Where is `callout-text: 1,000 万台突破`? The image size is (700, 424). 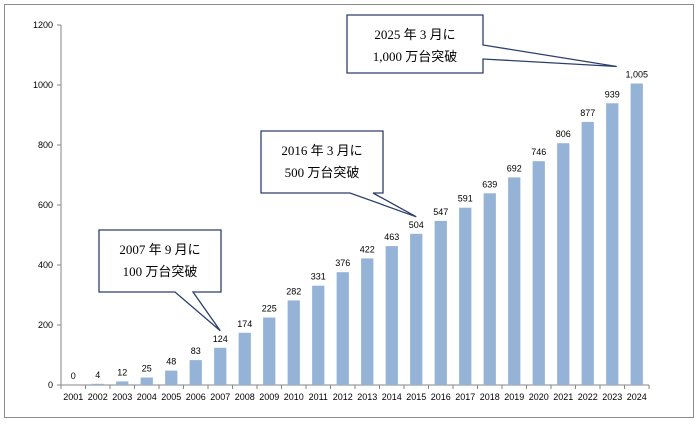 callout-text: 1,000 万台突破 is located at coordinates (415, 56).